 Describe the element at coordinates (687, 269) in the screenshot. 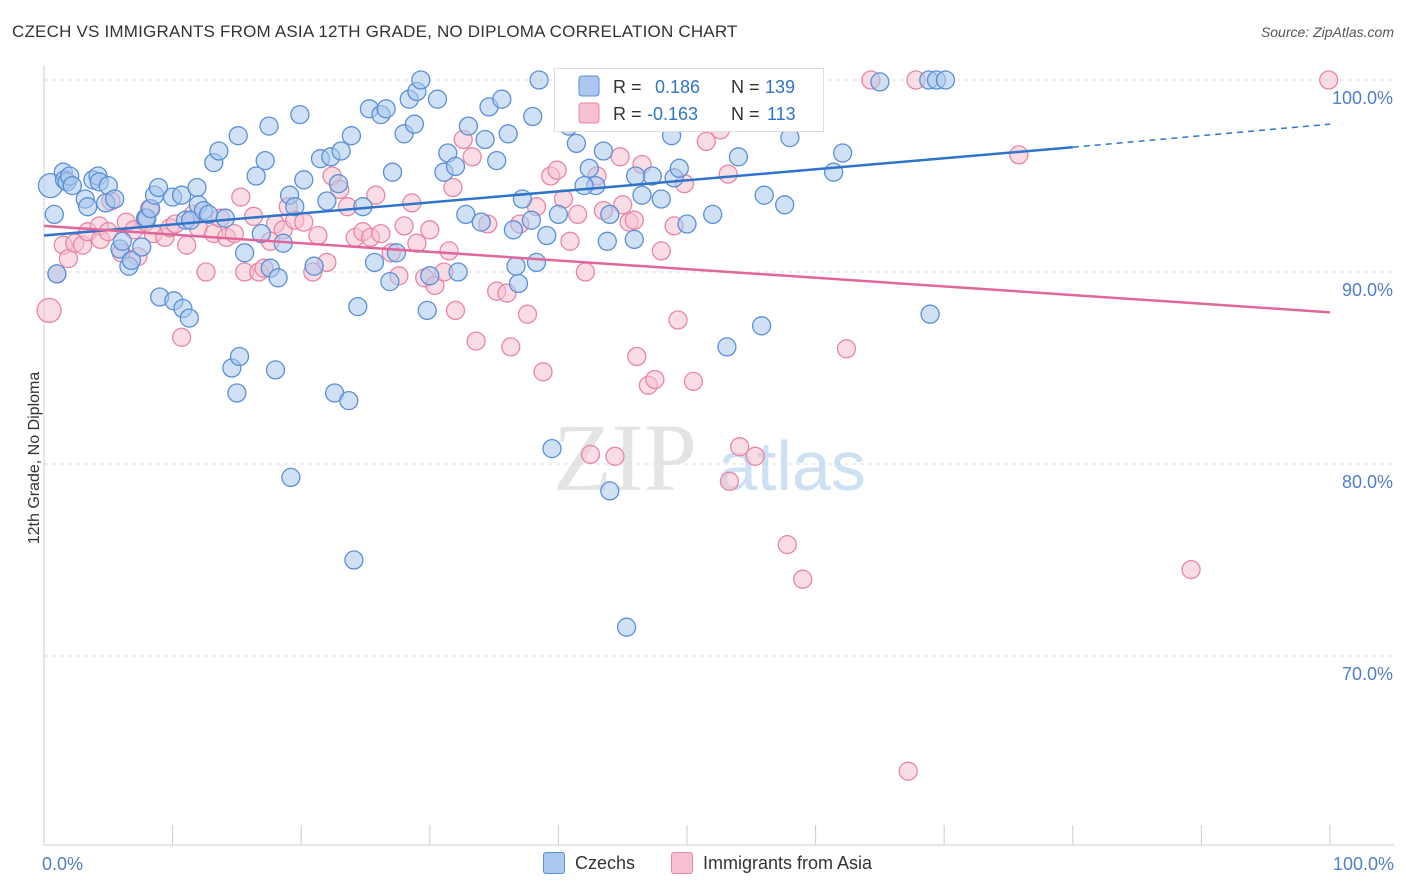

I see `asia-trend-line` at that location.